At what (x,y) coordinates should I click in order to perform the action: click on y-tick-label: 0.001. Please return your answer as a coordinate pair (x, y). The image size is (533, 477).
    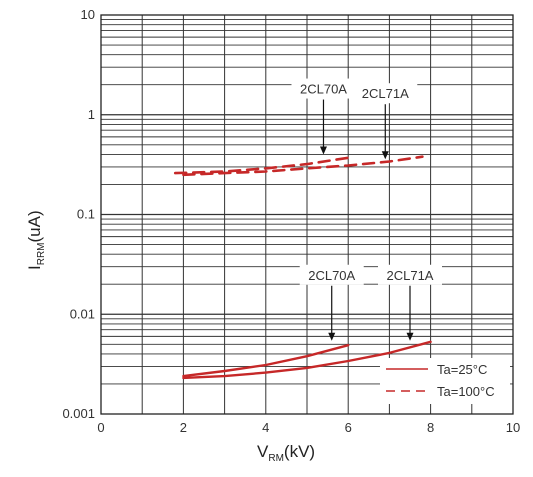
    Looking at the image, I should click on (78, 413).